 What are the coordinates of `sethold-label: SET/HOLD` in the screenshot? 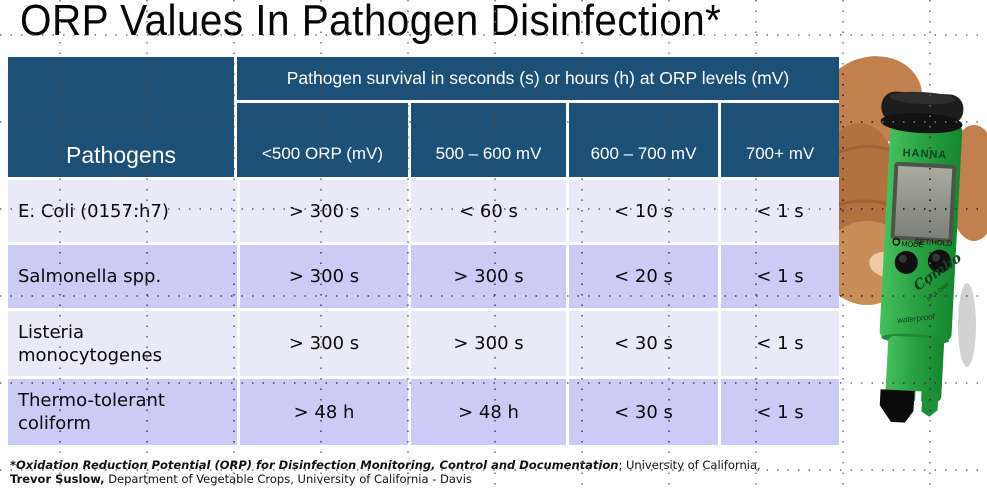 It's located at (934, 242).